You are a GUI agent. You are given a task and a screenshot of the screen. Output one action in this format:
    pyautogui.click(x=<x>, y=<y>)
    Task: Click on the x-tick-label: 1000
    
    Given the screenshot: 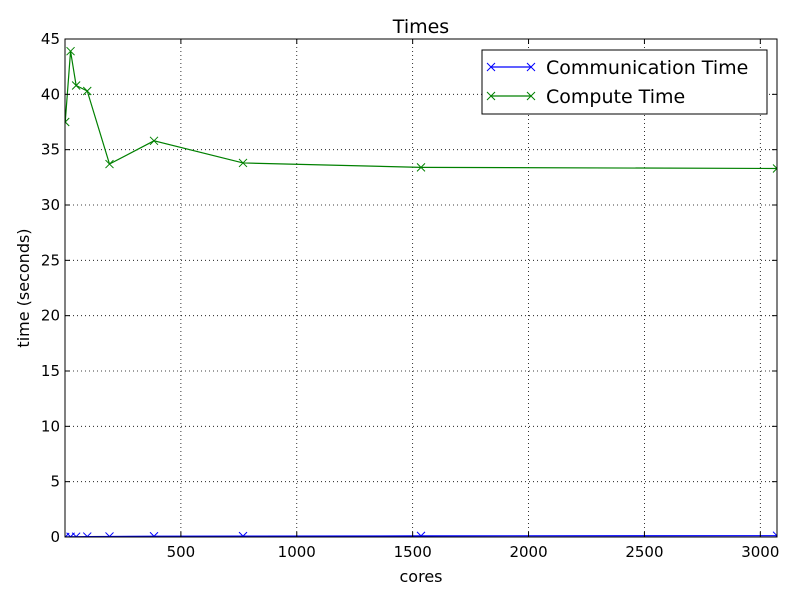 What is the action you would take?
    pyautogui.click(x=297, y=552)
    